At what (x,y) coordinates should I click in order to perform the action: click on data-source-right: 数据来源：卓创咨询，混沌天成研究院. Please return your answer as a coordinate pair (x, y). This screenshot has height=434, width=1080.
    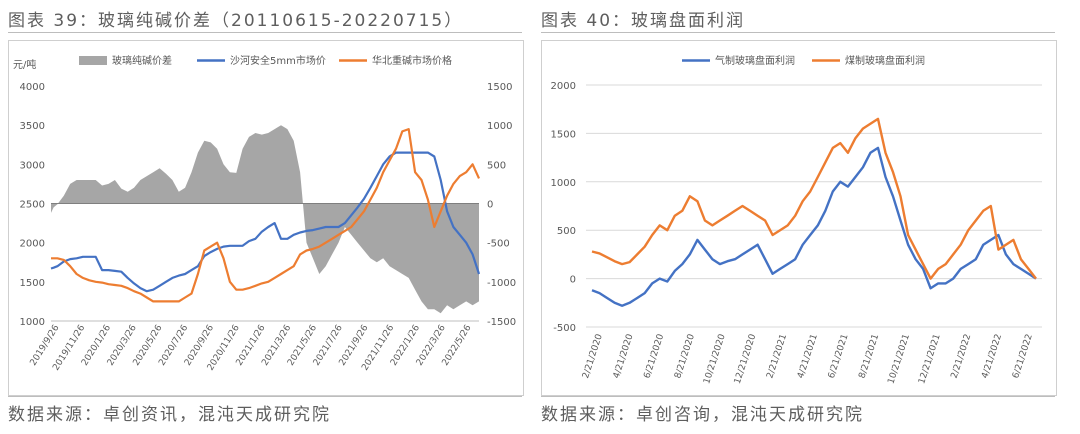
    Looking at the image, I should click on (702, 415).